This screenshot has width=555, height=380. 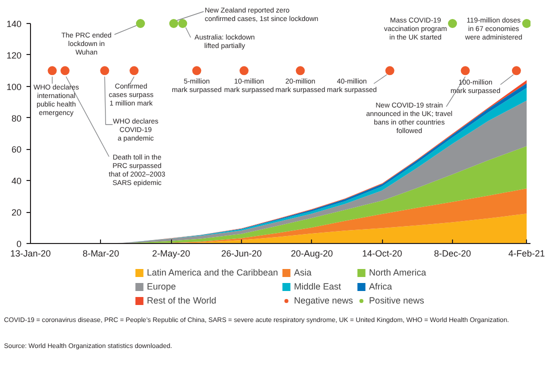 I want to click on x-tick-label: 20-Aug-20, so click(x=311, y=253).